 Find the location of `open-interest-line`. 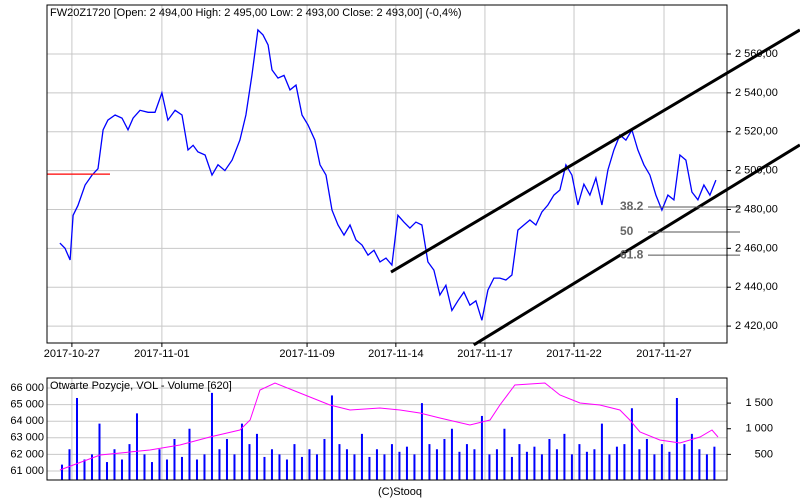

open-interest-line is located at coordinates (389, 426).